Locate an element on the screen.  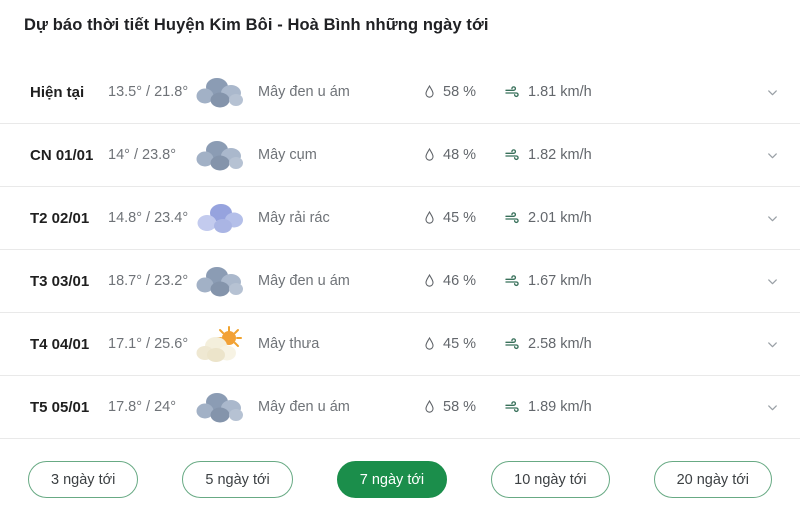
temp-range: 17.8° / 24° is located at coordinates (142, 406).